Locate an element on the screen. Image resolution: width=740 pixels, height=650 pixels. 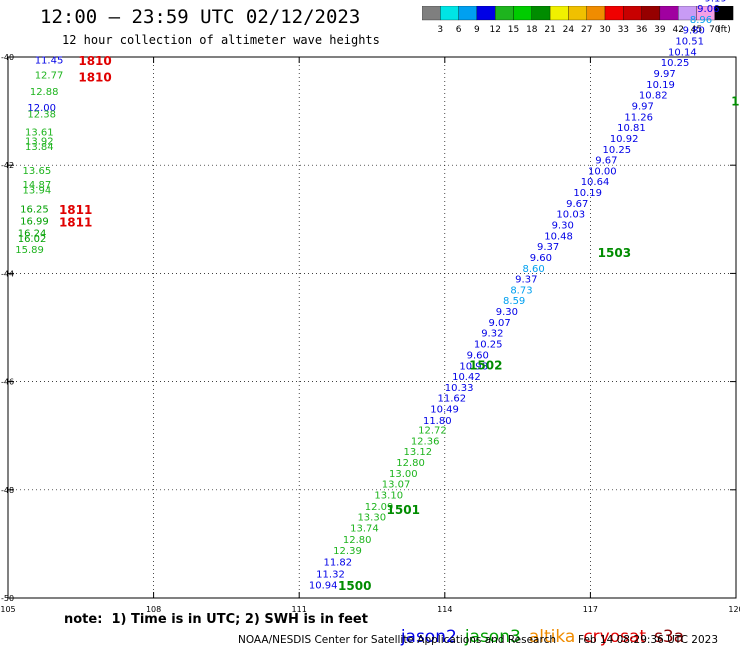
wave-height-value: 13.74 is located at coordinates (364, 528).